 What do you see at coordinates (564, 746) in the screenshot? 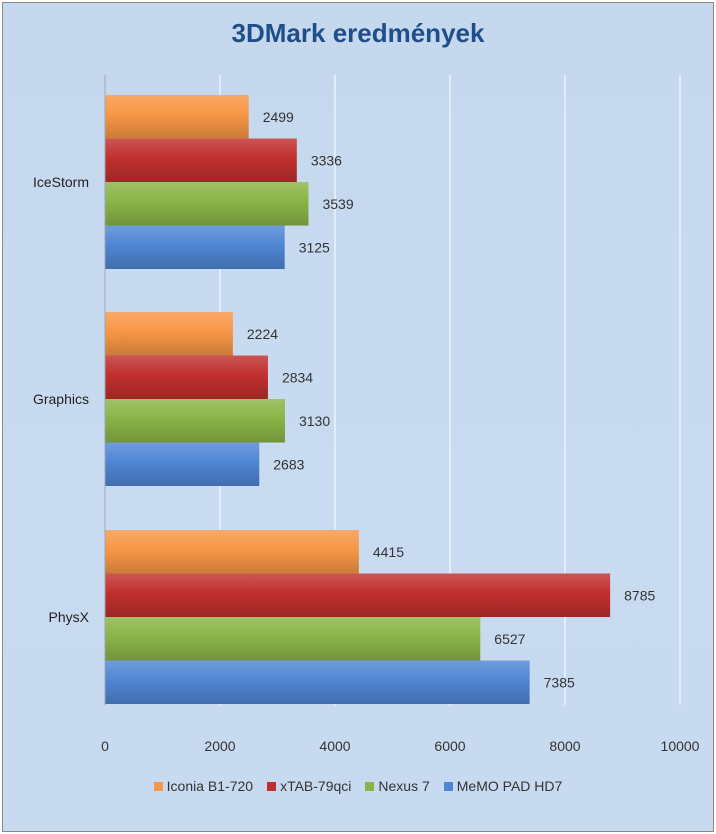
I see `x-tick-label: 8000` at bounding box center [564, 746].